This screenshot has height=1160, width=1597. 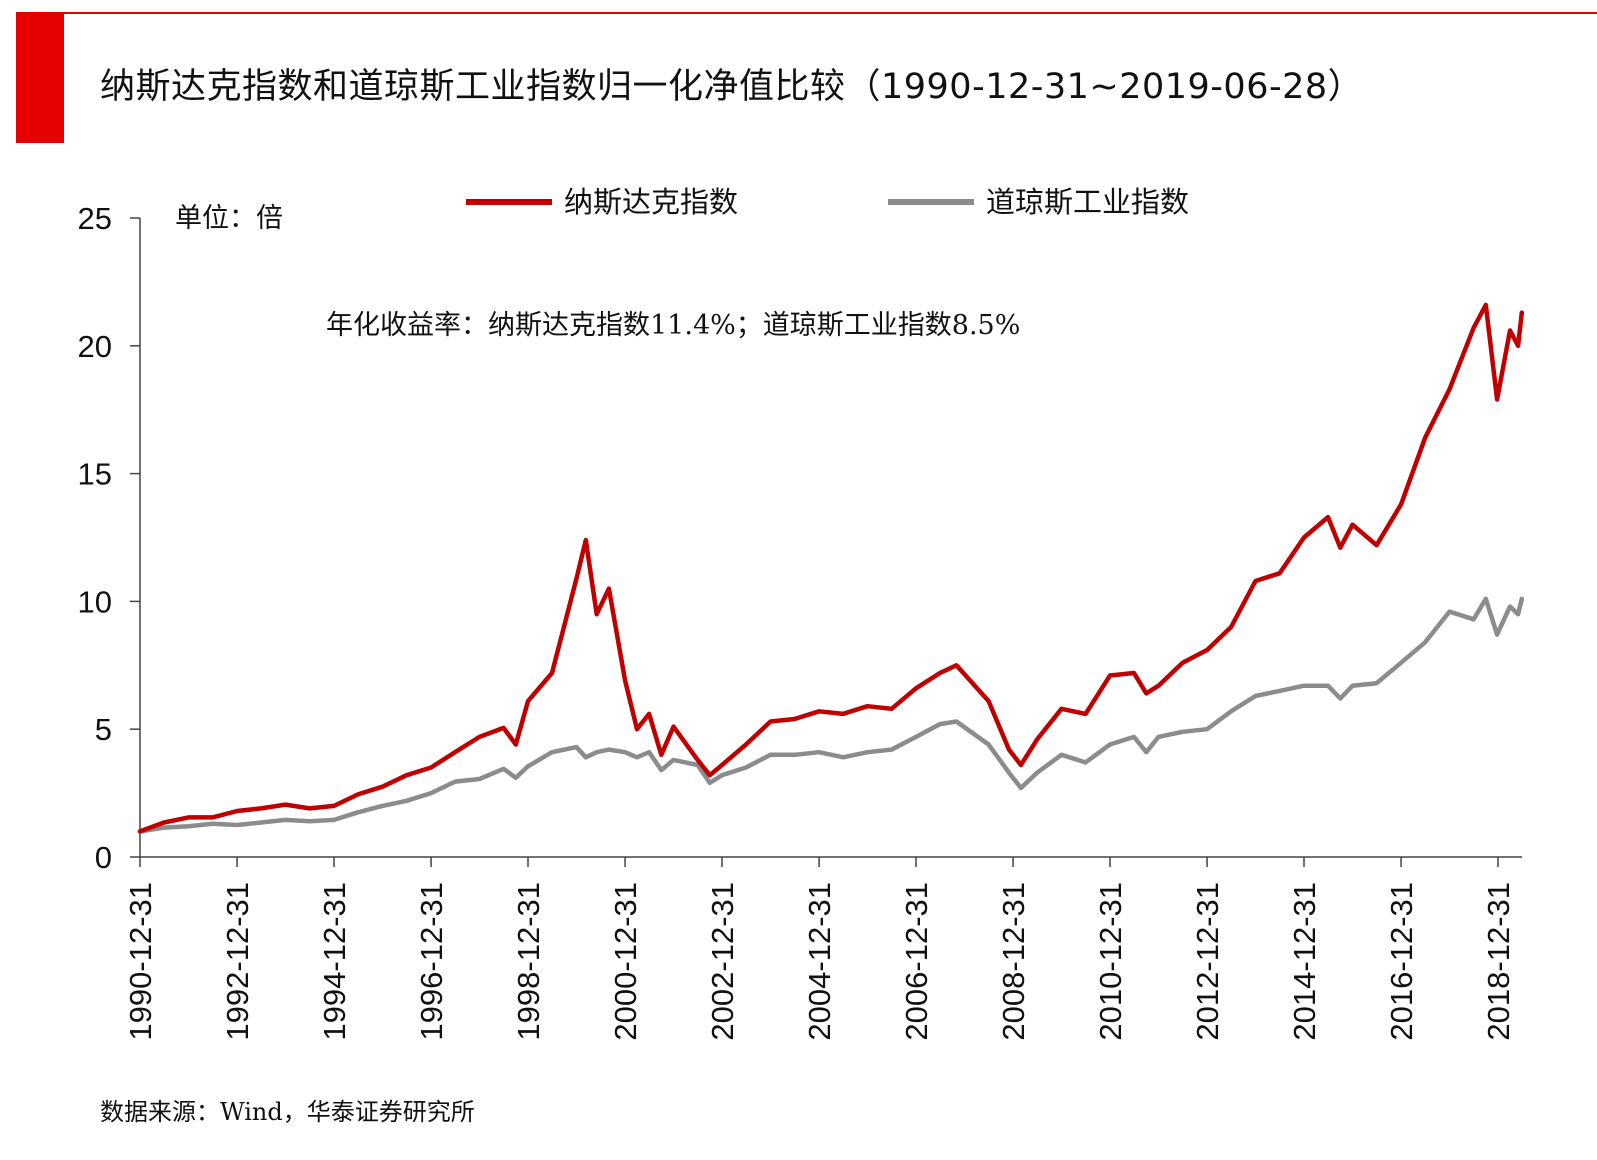 I want to click on y-tick-label: 15, so click(x=95, y=474).